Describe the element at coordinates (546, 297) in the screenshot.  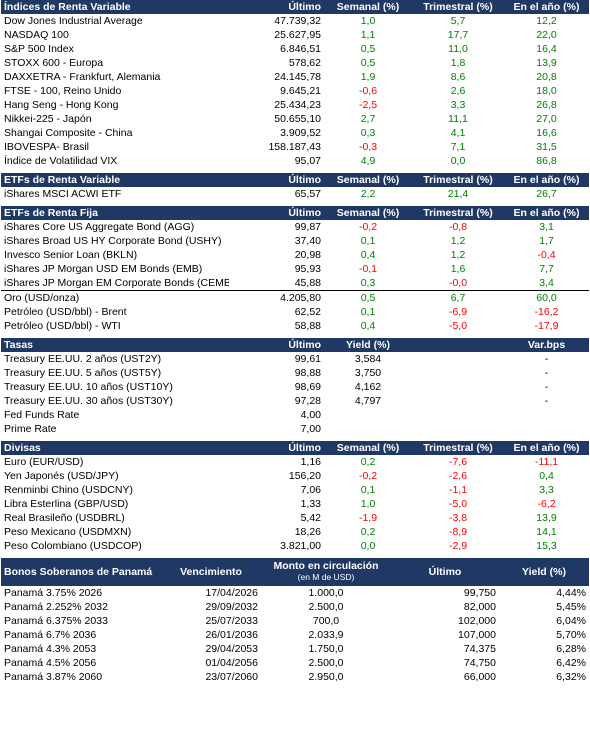
I see `row-ytd: 60,0` at that location.